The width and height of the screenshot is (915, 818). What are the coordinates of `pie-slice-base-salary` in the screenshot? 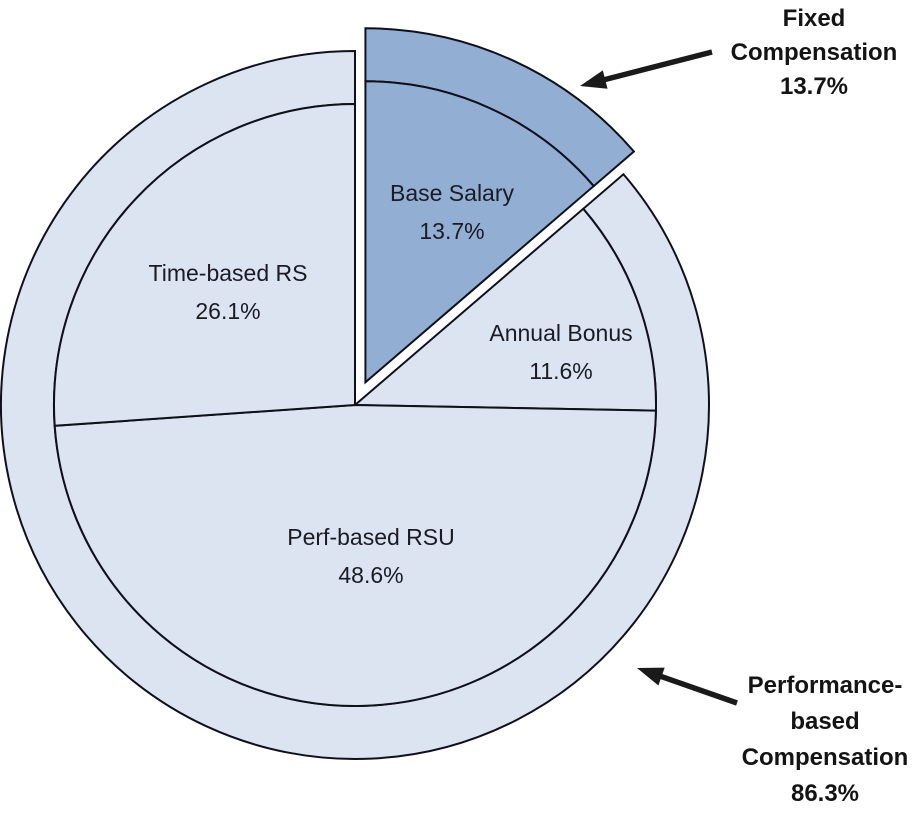 It's located at (480, 232).